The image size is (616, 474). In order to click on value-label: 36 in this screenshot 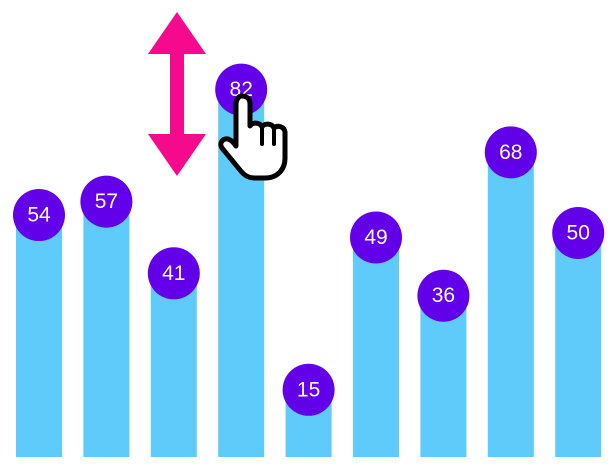, I will do `click(443, 295)`.